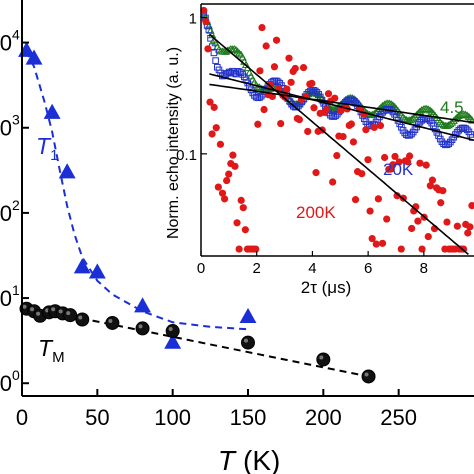  I want to click on inset-x-tick-label: 6, so click(368, 268).